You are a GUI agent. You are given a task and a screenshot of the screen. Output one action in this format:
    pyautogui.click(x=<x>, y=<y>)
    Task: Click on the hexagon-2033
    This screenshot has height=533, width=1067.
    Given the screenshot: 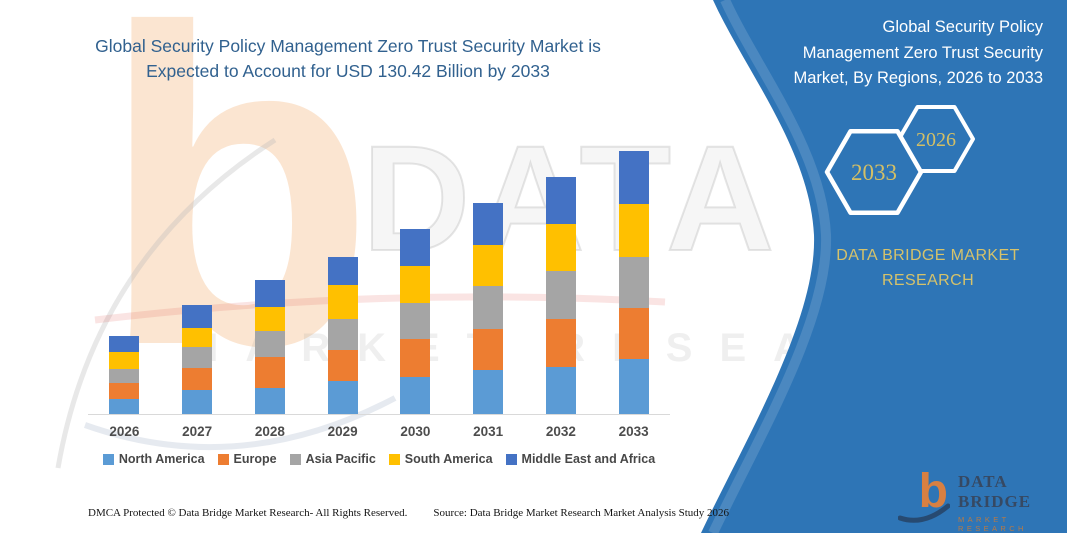 What is the action you would take?
    pyautogui.click(x=874, y=172)
    